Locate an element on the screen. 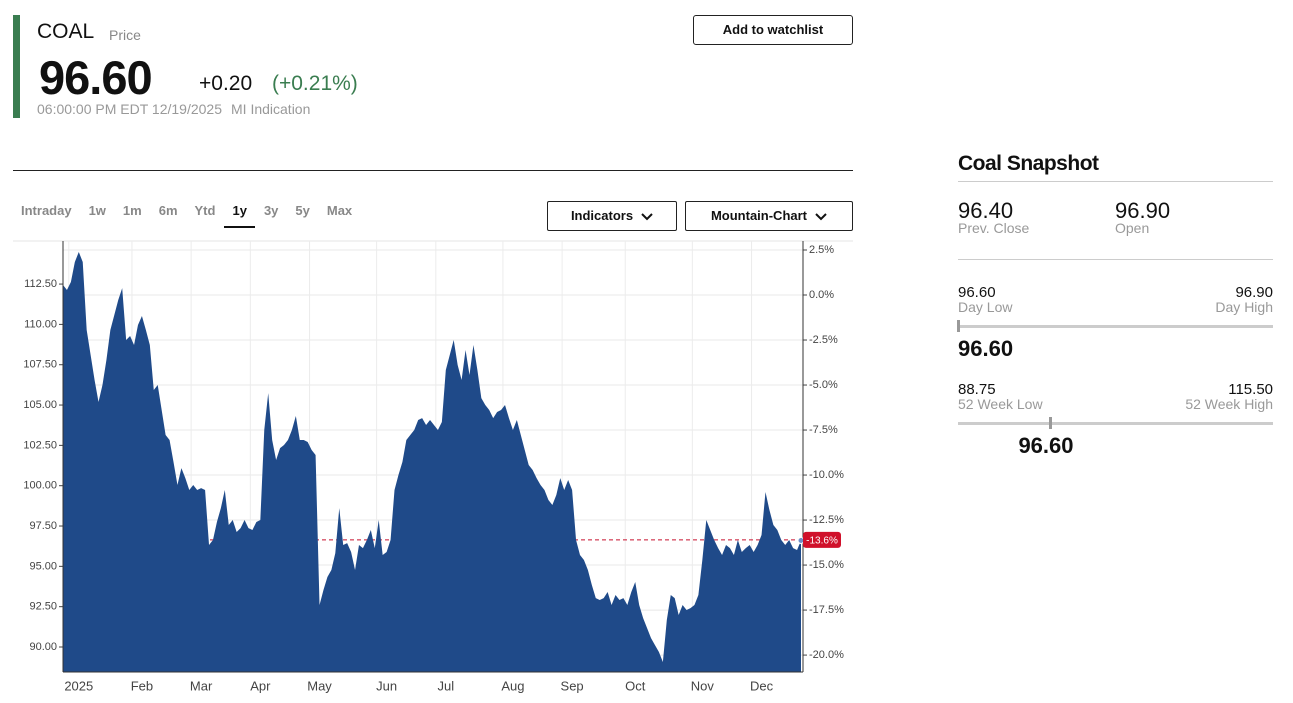 The height and width of the screenshot is (703, 1293). y2-tick-label: -2.5% is located at coordinates (823, 340).